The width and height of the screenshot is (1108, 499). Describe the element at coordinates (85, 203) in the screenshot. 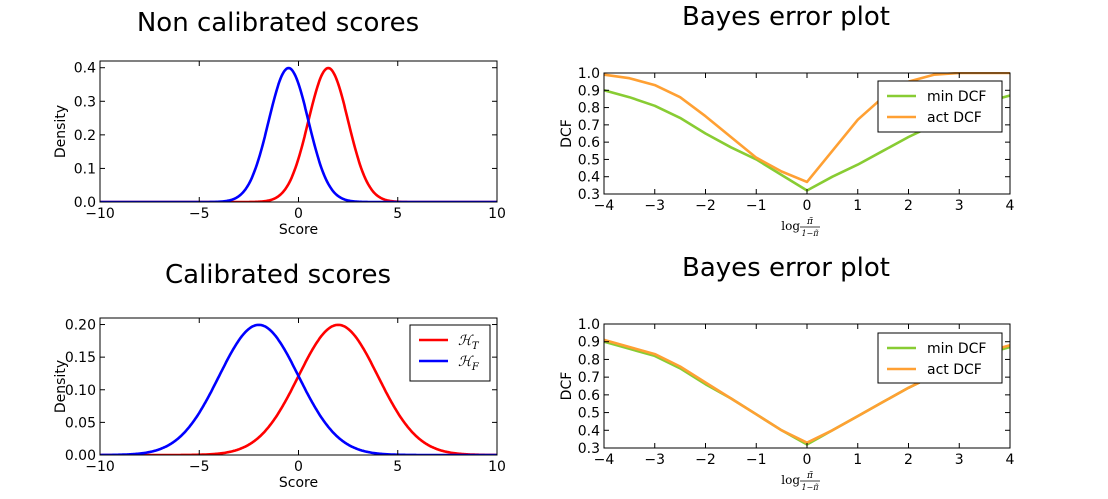

I see `y-tick-label: 0.0` at that location.